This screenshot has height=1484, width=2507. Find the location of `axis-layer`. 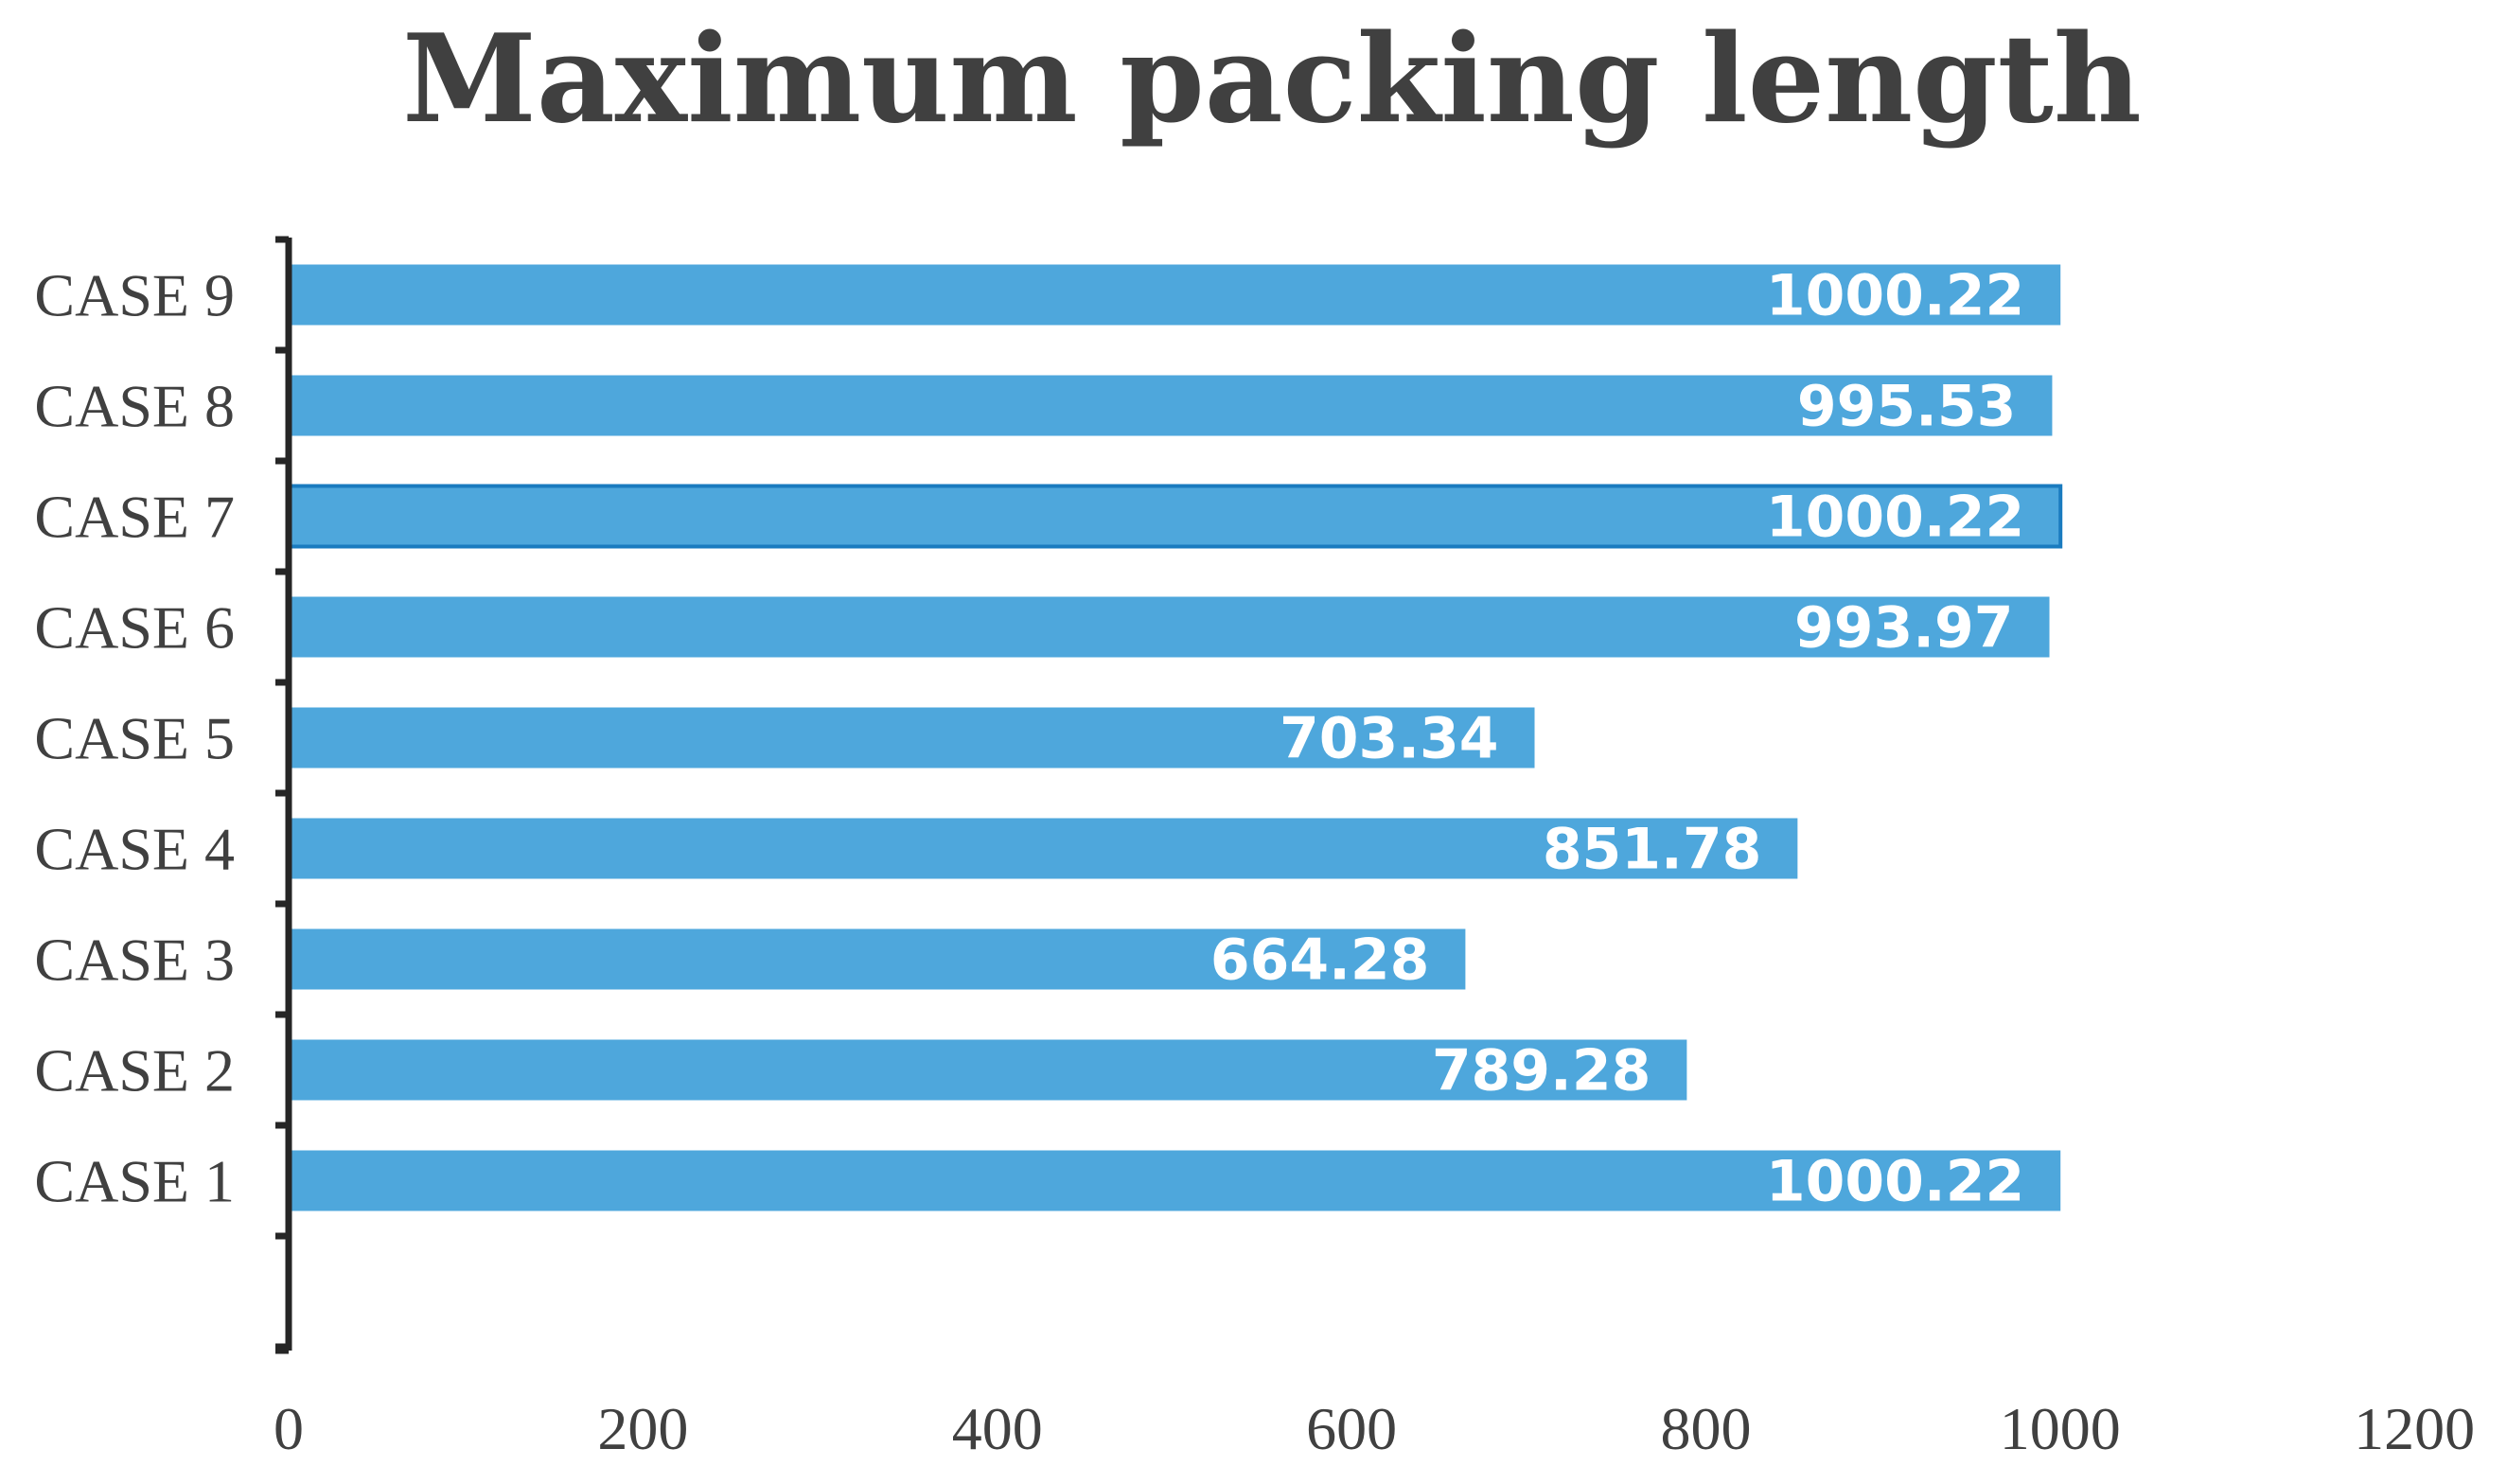

axis-layer is located at coordinates (283, 795).